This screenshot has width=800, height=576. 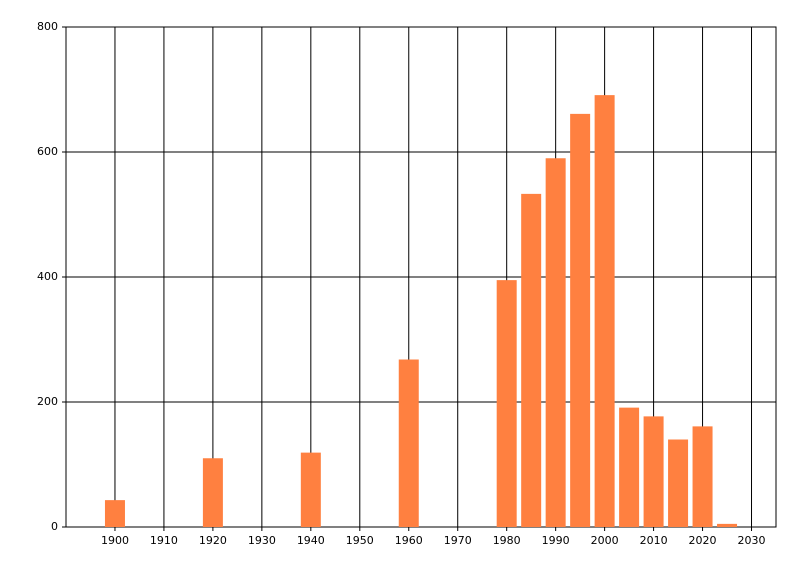 I want to click on x-tick-label: 1940, so click(x=311, y=540).